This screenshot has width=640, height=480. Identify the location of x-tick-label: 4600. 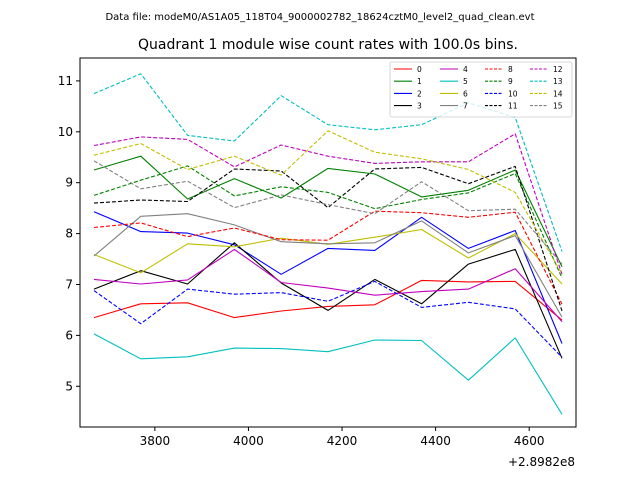
(529, 441).